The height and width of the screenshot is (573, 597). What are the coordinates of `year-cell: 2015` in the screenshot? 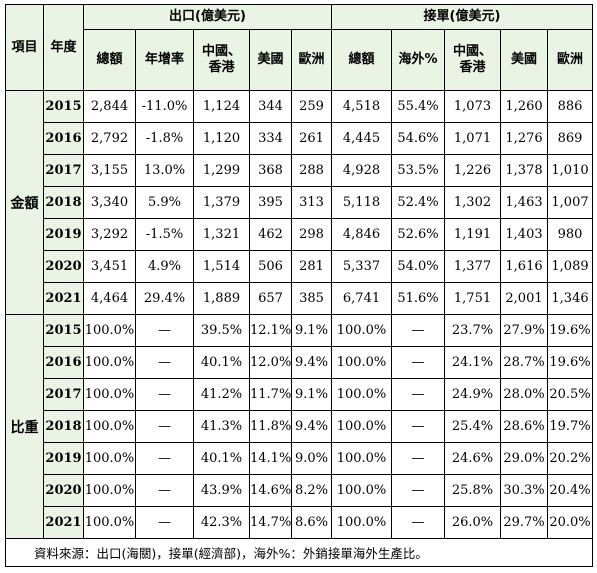 It's located at (63, 330).